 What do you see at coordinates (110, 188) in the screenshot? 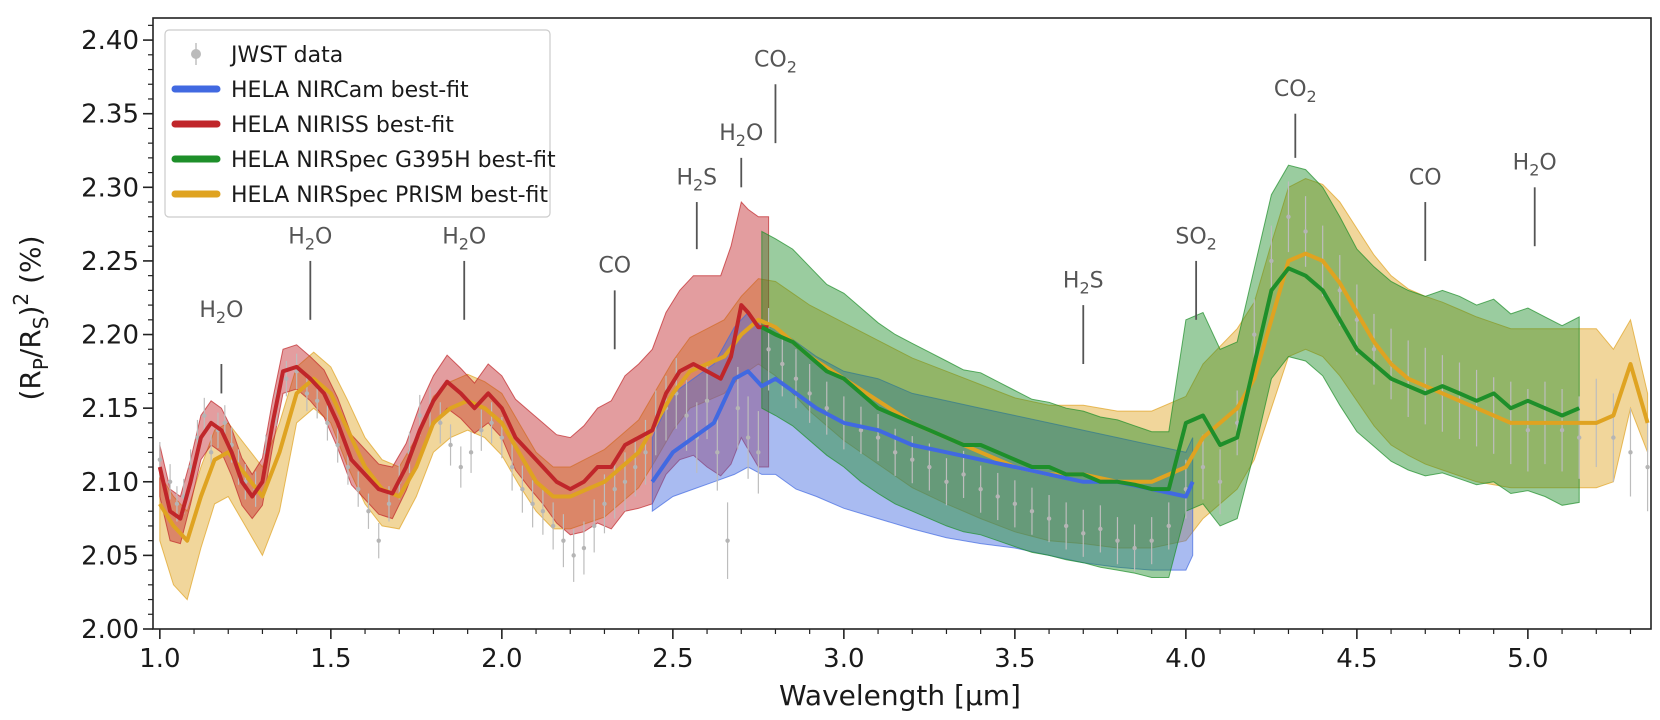
I see `y-tick-label-6: 2.30` at bounding box center [110, 188].